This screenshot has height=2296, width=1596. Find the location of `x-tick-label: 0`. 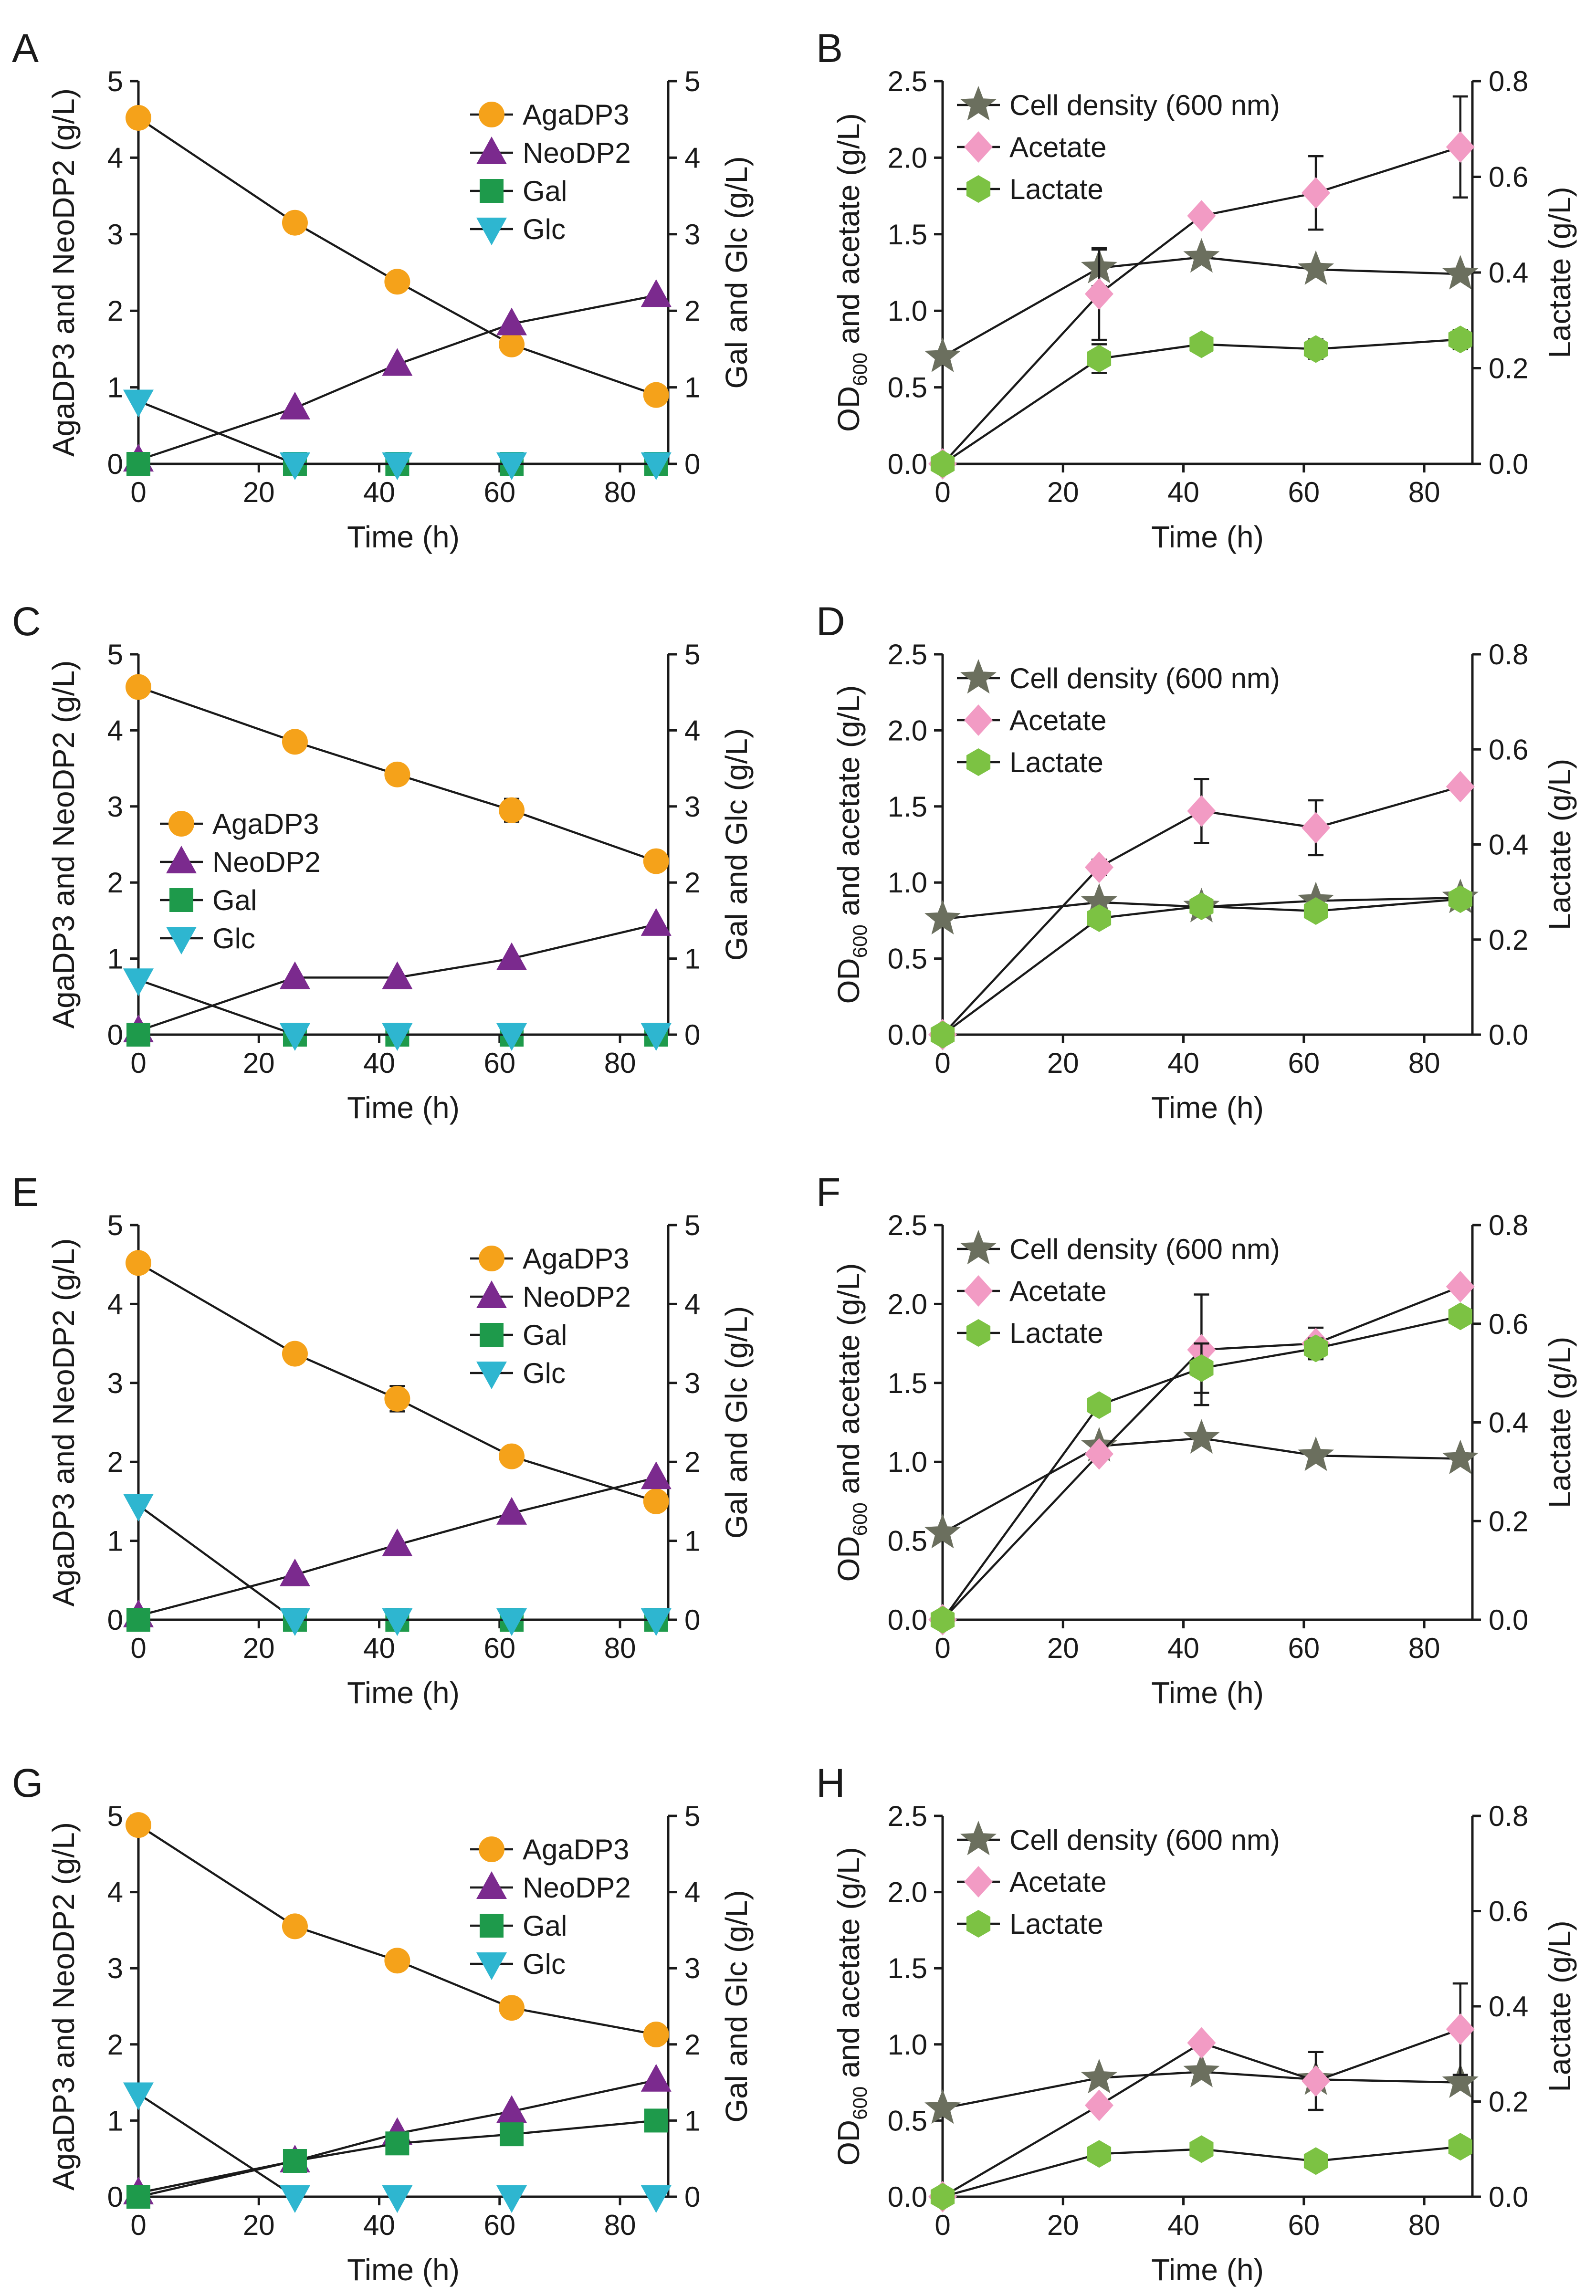

x-tick-label: 0 is located at coordinates (138, 2225).